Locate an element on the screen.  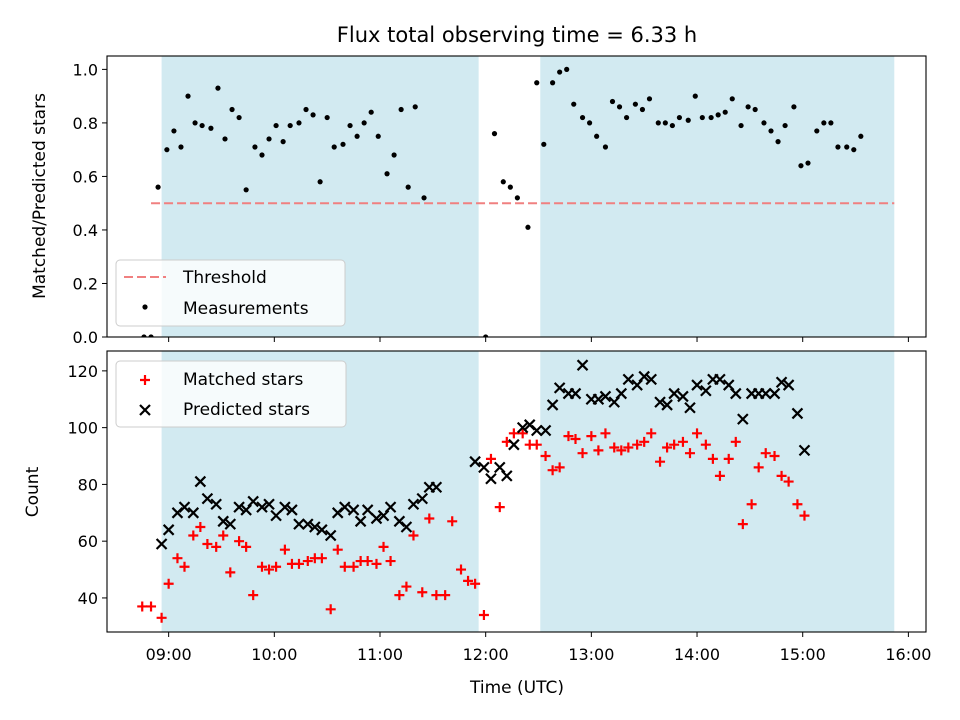
top-y-tick-label-4: 0.8 is located at coordinates (85, 123).